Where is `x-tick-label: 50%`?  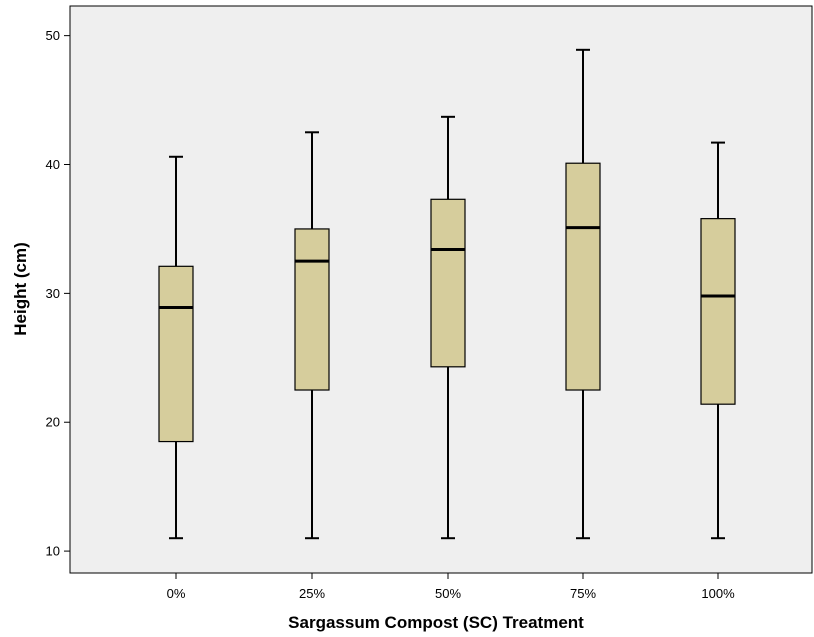 x-tick-label: 50% is located at coordinates (448, 593).